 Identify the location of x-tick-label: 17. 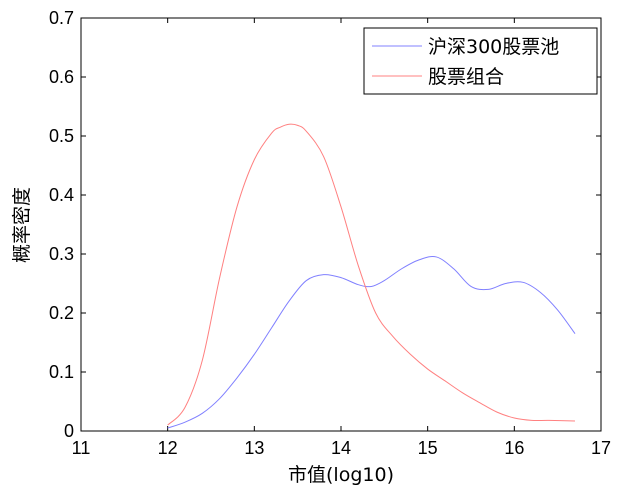
(601, 448).